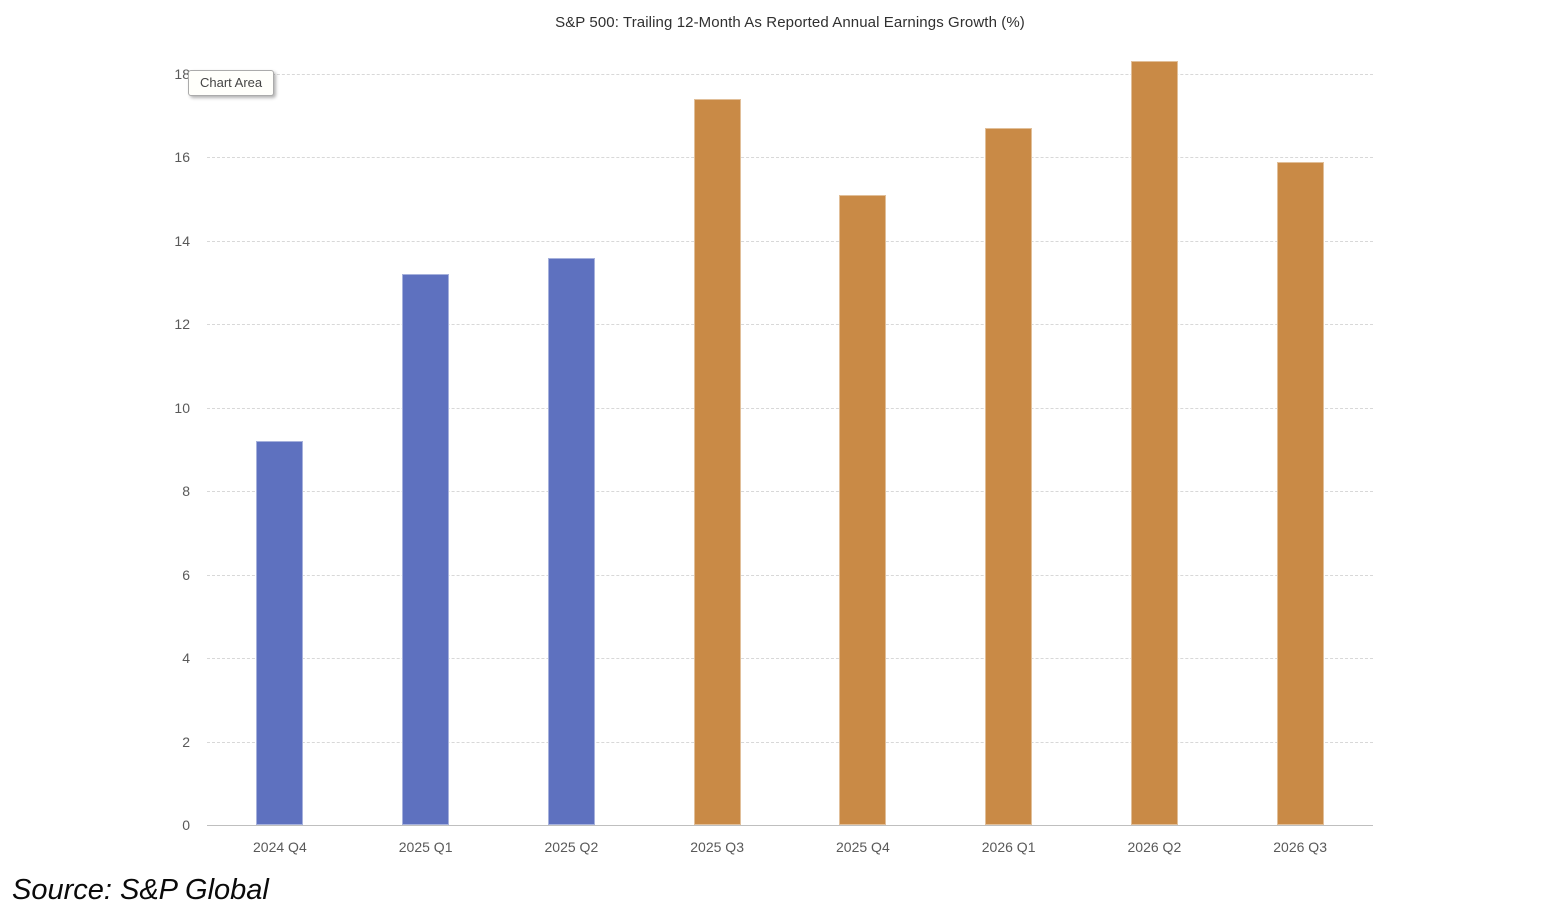 The height and width of the screenshot is (915, 1551). I want to click on chart-area-tooltip: Chart Area, so click(231, 83).